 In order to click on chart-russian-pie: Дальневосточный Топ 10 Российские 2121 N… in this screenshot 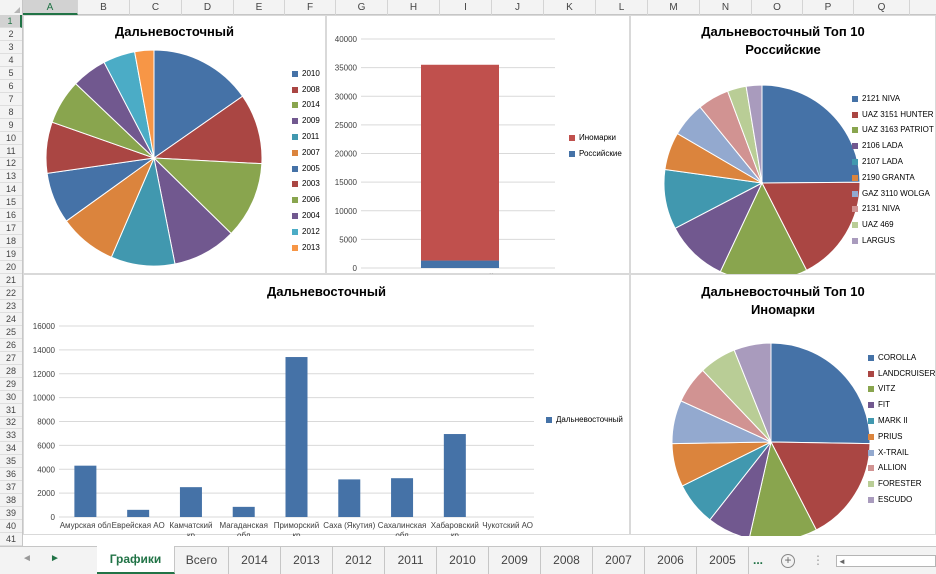, I will do `click(783, 145)`.